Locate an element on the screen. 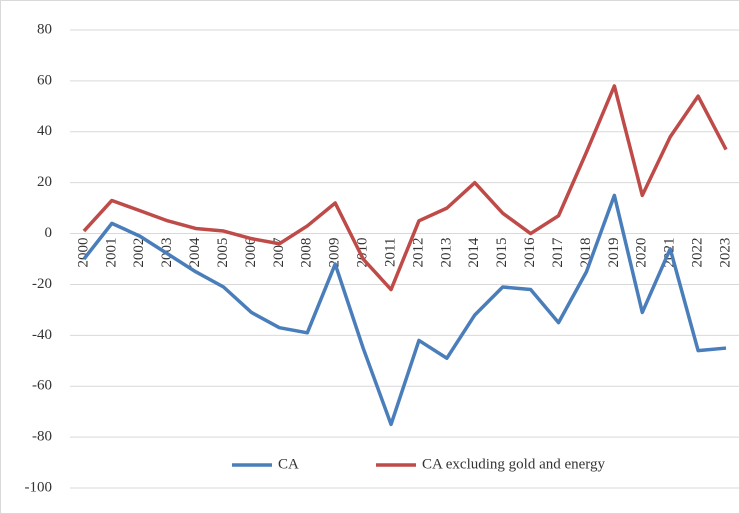 This screenshot has width=740, height=514. x-tick-label: 2014 is located at coordinates (474, 252).